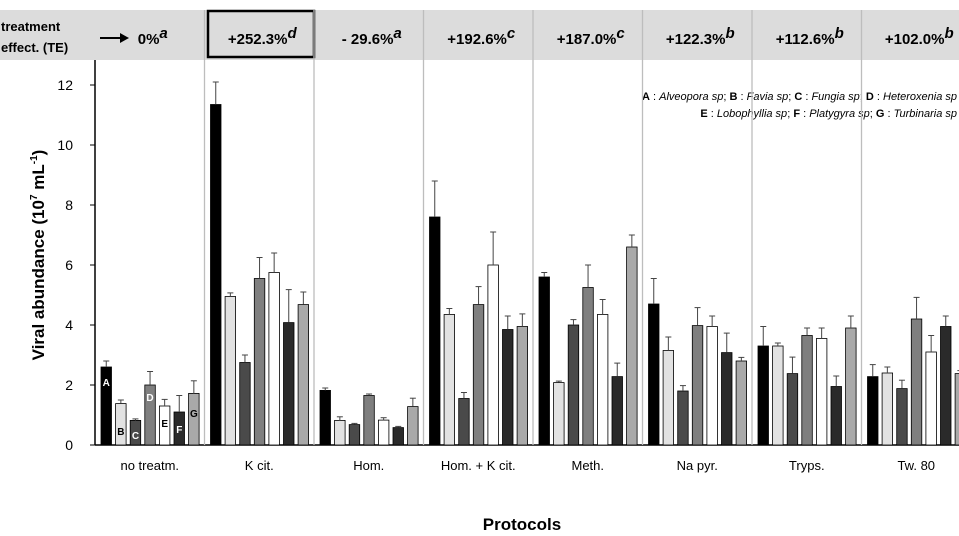 Image resolution: width=959 pixels, height=536 pixels. Describe the element at coordinates (179, 430) in the screenshot. I see `bar-series-label: F` at that location.